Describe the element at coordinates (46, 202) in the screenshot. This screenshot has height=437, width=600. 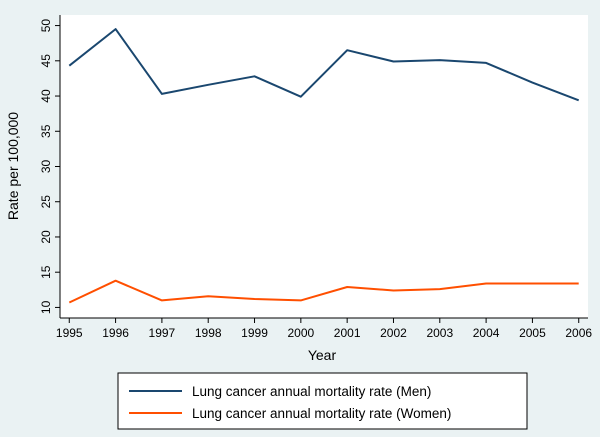
I see `y-tick-label: 25` at that location.